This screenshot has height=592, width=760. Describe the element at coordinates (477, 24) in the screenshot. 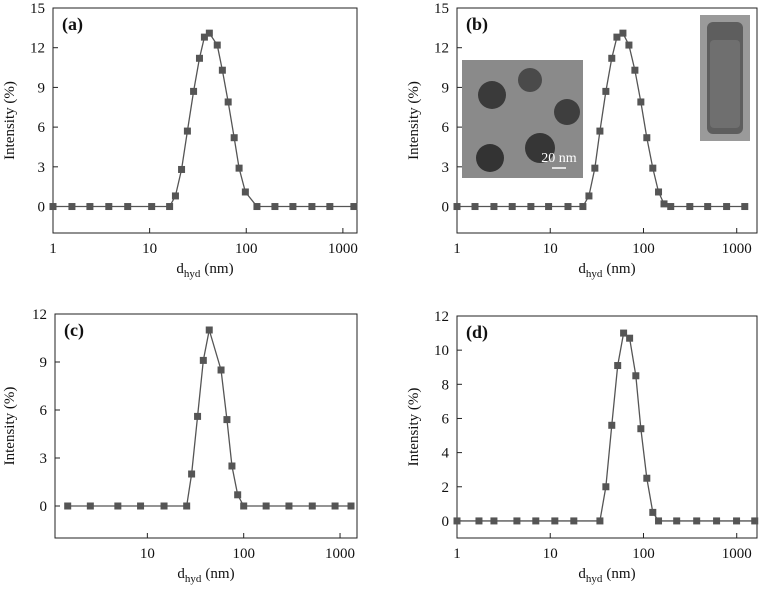

I see `panel-label: (b)` at that location.